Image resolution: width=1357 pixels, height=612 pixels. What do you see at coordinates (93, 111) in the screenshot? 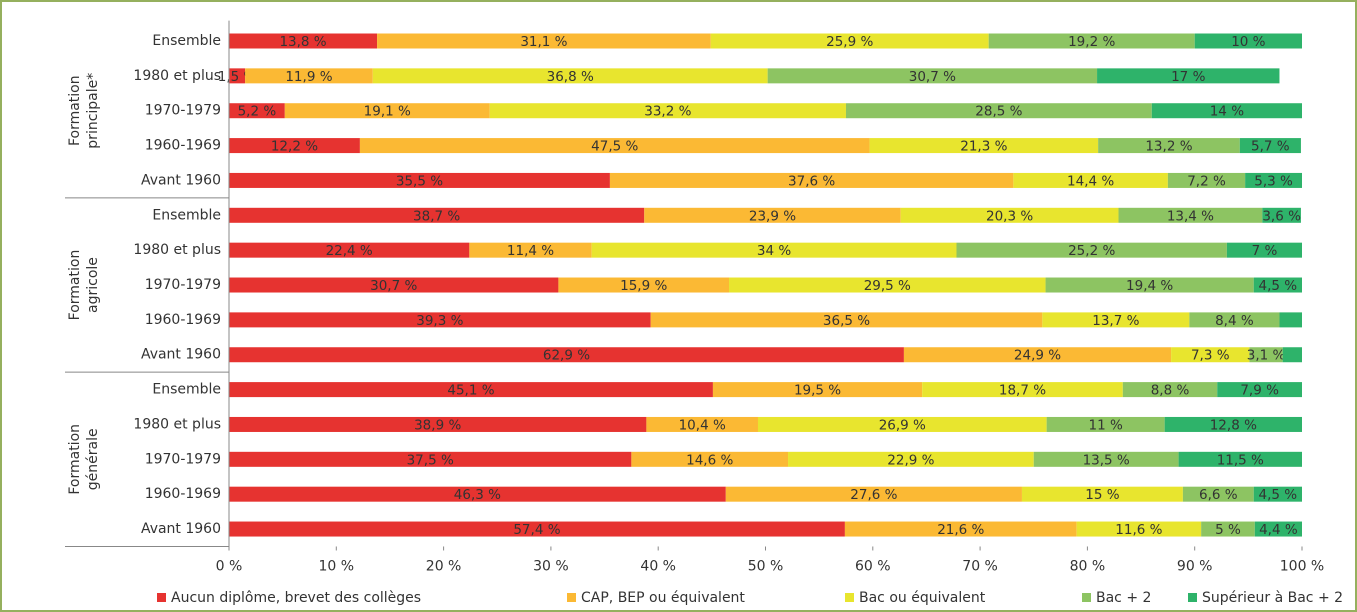
I see `group-label-line: principale*` at bounding box center [93, 111].